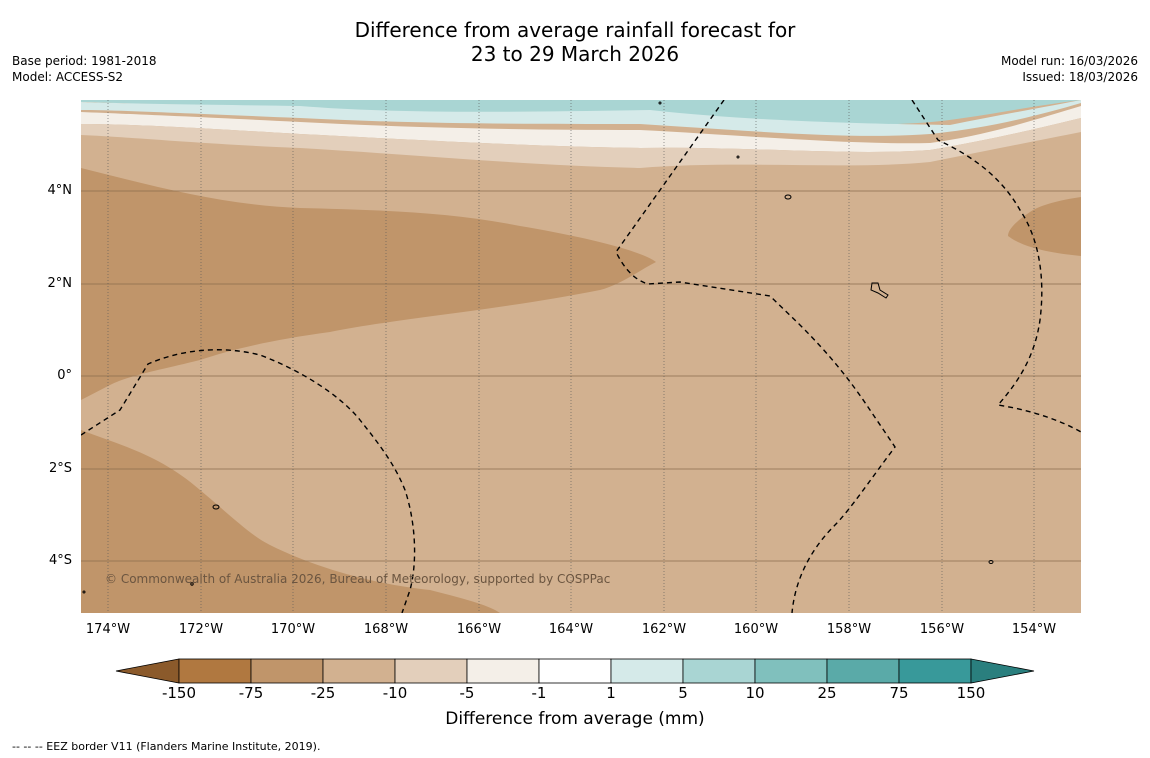 The image size is (1150, 758). Describe the element at coordinates (756, 629) in the screenshot. I see `lon-label-160w: 160°W` at that location.